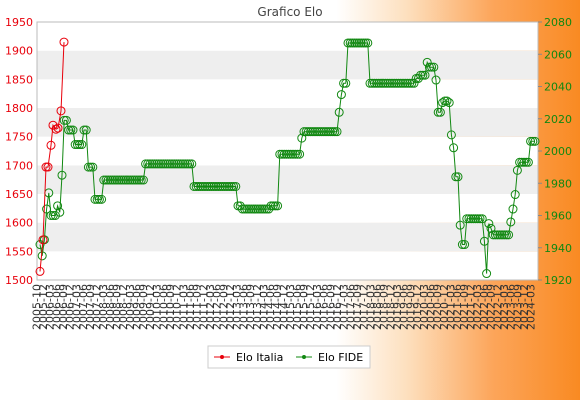 The image size is (580, 400). What do you see at coordinates (555, 151) in the screenshot?
I see `right-axis: 1920 1940 1960 1980 2000 2020 2040 2060 2080` at bounding box center [555, 151].